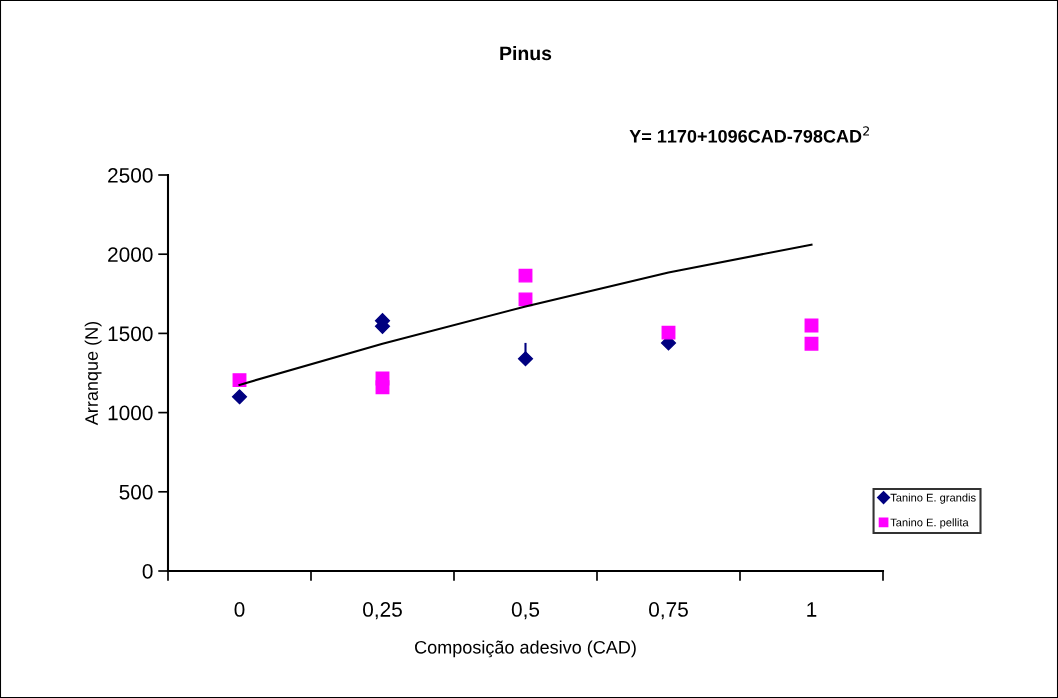  I want to click on y-tick-label: 0, so click(147, 571).